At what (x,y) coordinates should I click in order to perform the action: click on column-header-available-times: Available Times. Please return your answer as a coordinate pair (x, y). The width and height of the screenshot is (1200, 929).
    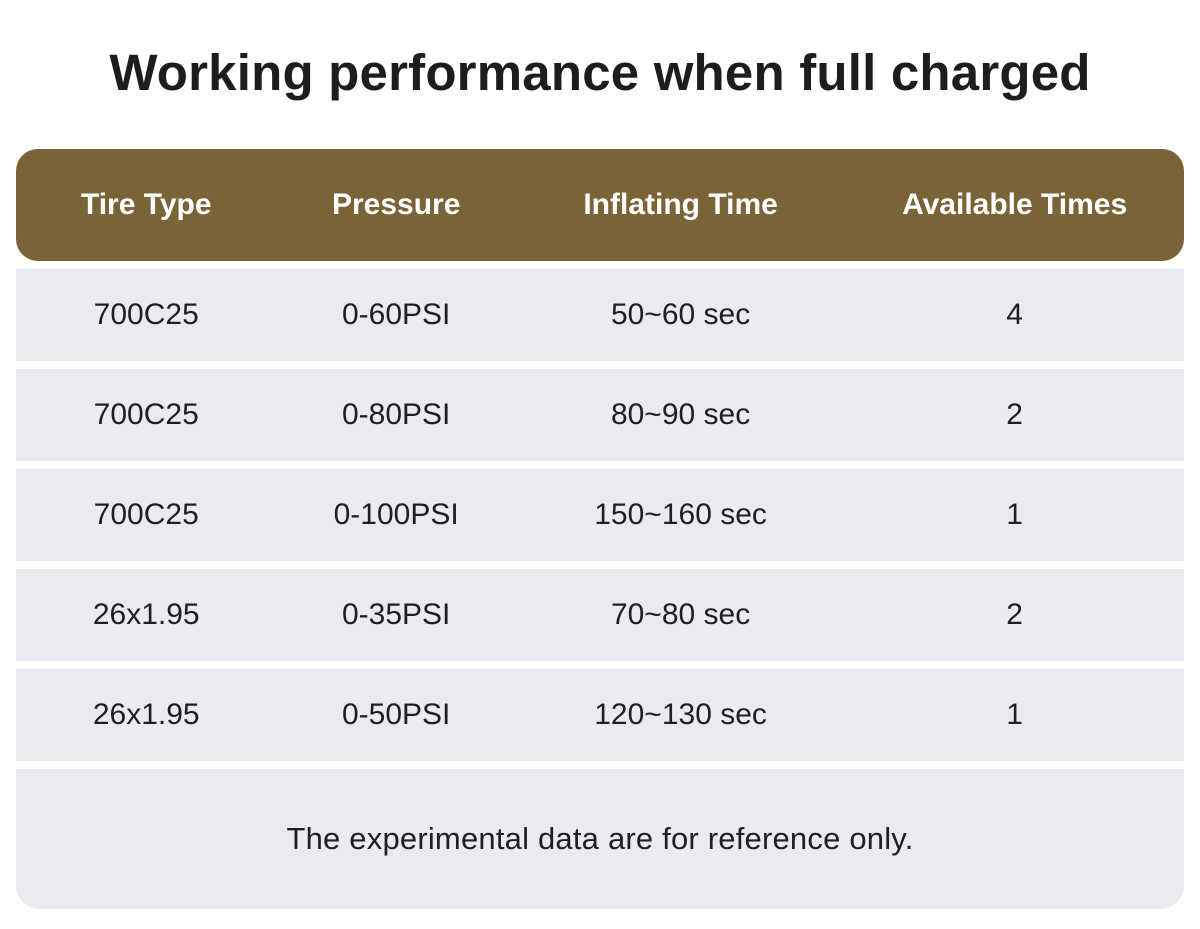
    Looking at the image, I should click on (1015, 204).